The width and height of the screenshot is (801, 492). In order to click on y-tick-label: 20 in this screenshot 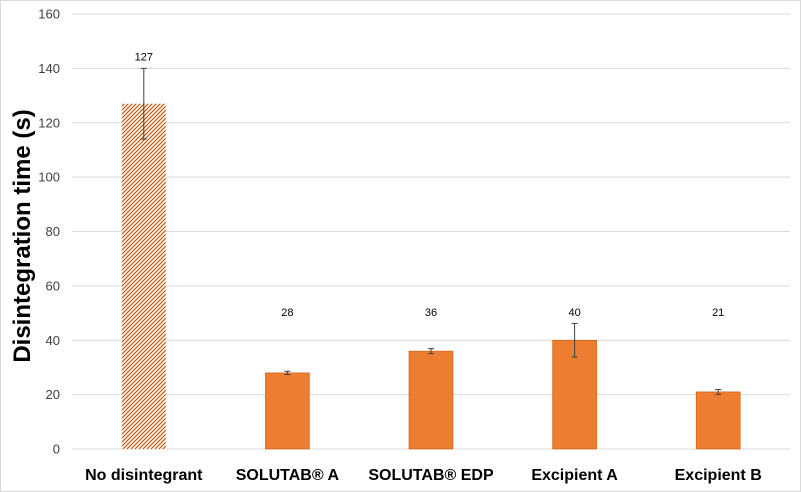, I will do `click(53, 394)`.